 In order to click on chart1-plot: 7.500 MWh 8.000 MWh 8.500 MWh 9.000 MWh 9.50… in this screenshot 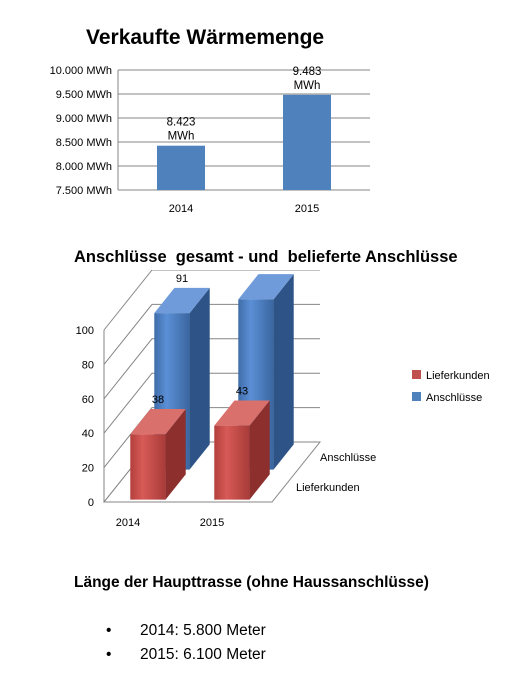, I will do `click(210, 140)`.